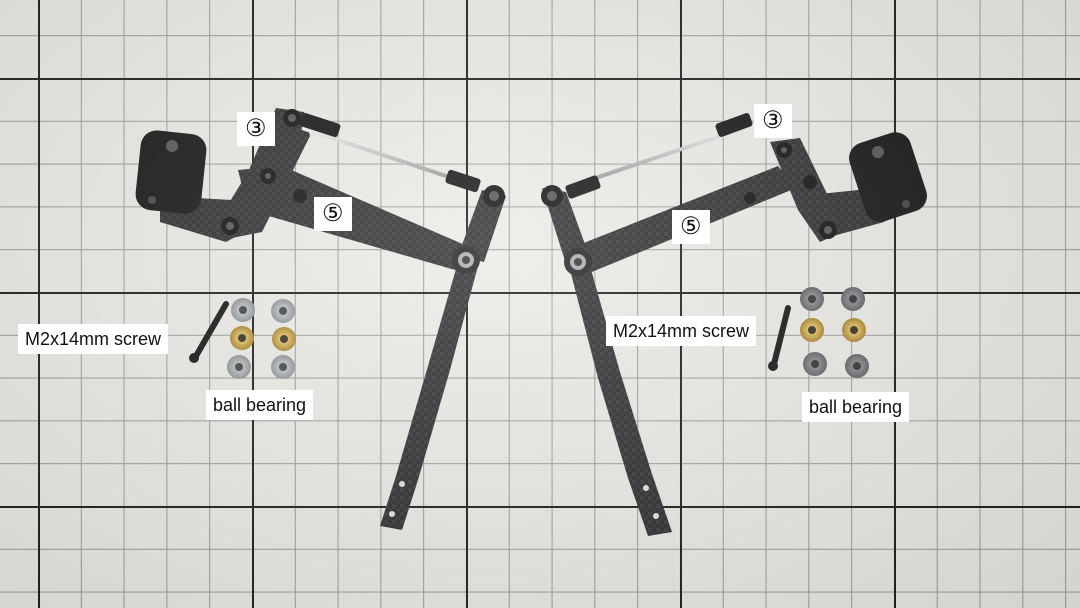 The image size is (1080, 608). What do you see at coordinates (429, 396) in the screenshot?
I see `left-long-leg` at bounding box center [429, 396].